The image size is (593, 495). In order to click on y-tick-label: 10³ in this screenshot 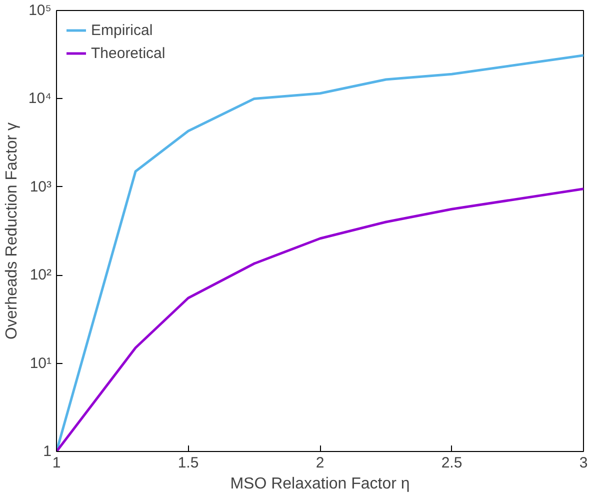, I will do `click(41, 187)`.